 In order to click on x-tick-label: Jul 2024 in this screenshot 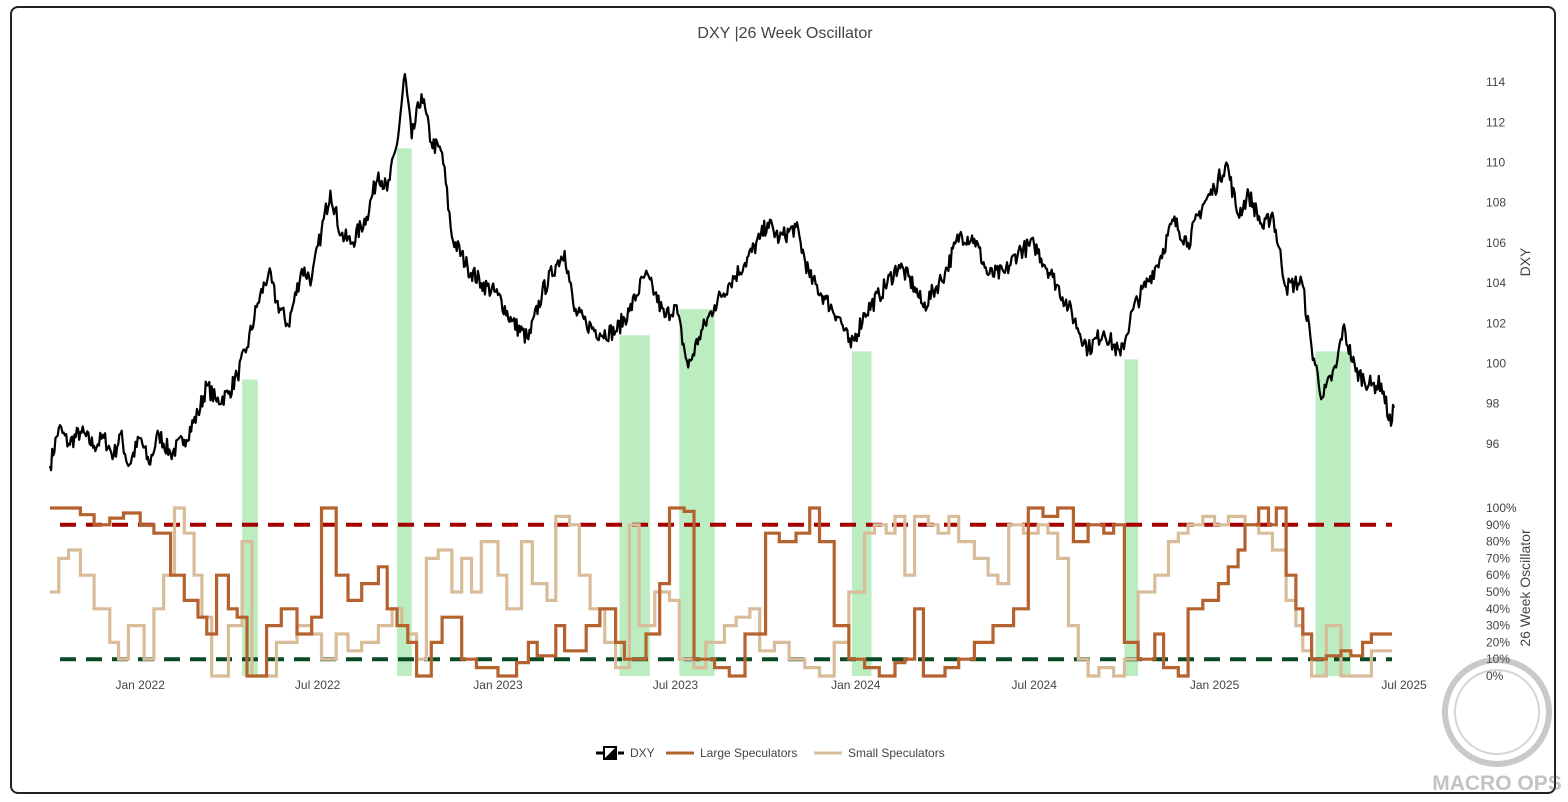, I will do `click(1035, 685)`.